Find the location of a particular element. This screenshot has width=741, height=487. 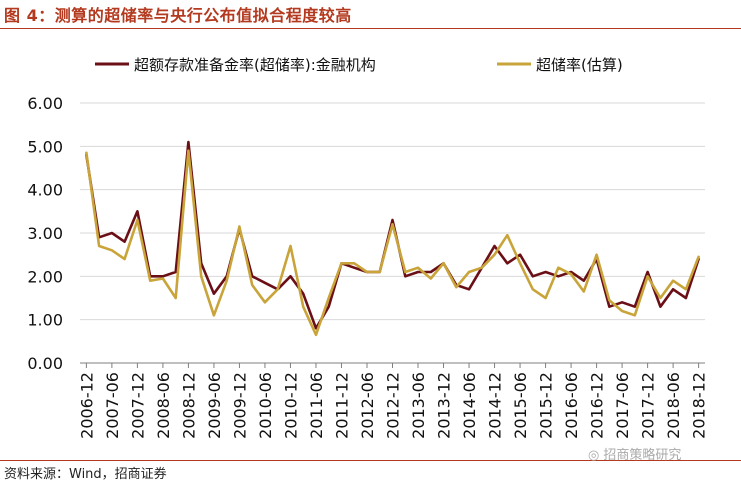

x-tick-label: 2014-12 is located at coordinates (495, 405).